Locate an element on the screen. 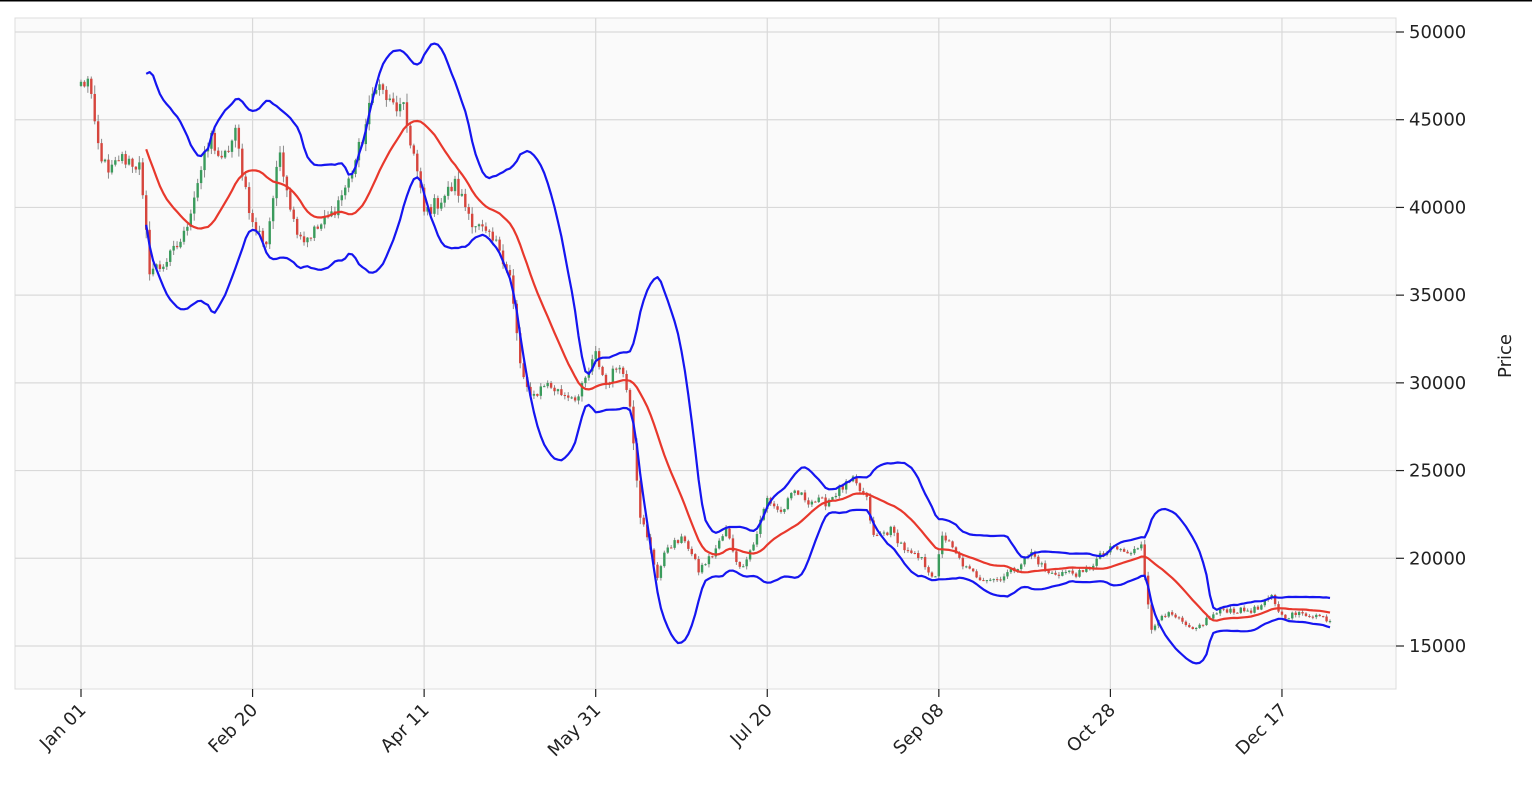 This screenshot has height=796, width=1532. y-tick-label: 50000 is located at coordinates (1437, 32).